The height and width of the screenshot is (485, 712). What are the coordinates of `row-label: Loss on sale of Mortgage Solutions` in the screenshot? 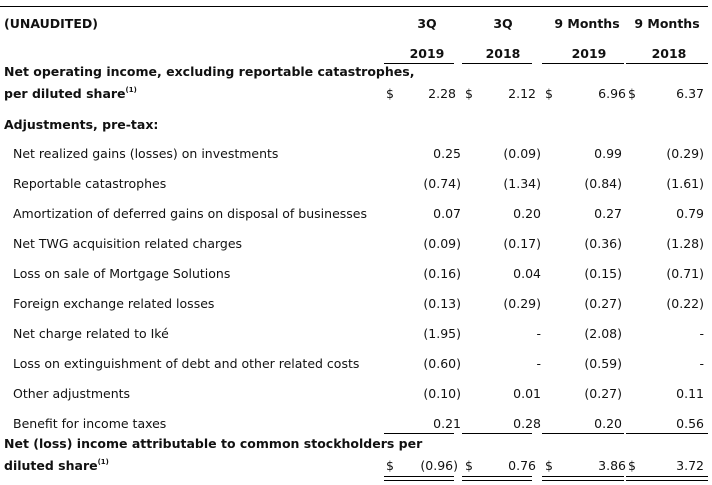 It's located at (122, 273).